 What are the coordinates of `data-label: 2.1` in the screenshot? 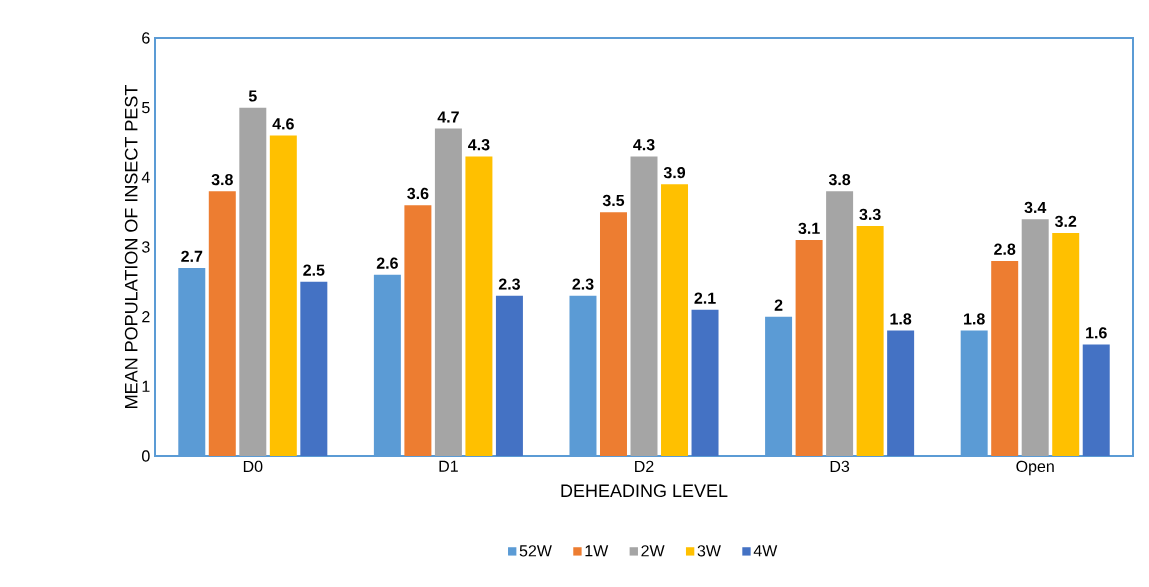 It's located at (705, 298).